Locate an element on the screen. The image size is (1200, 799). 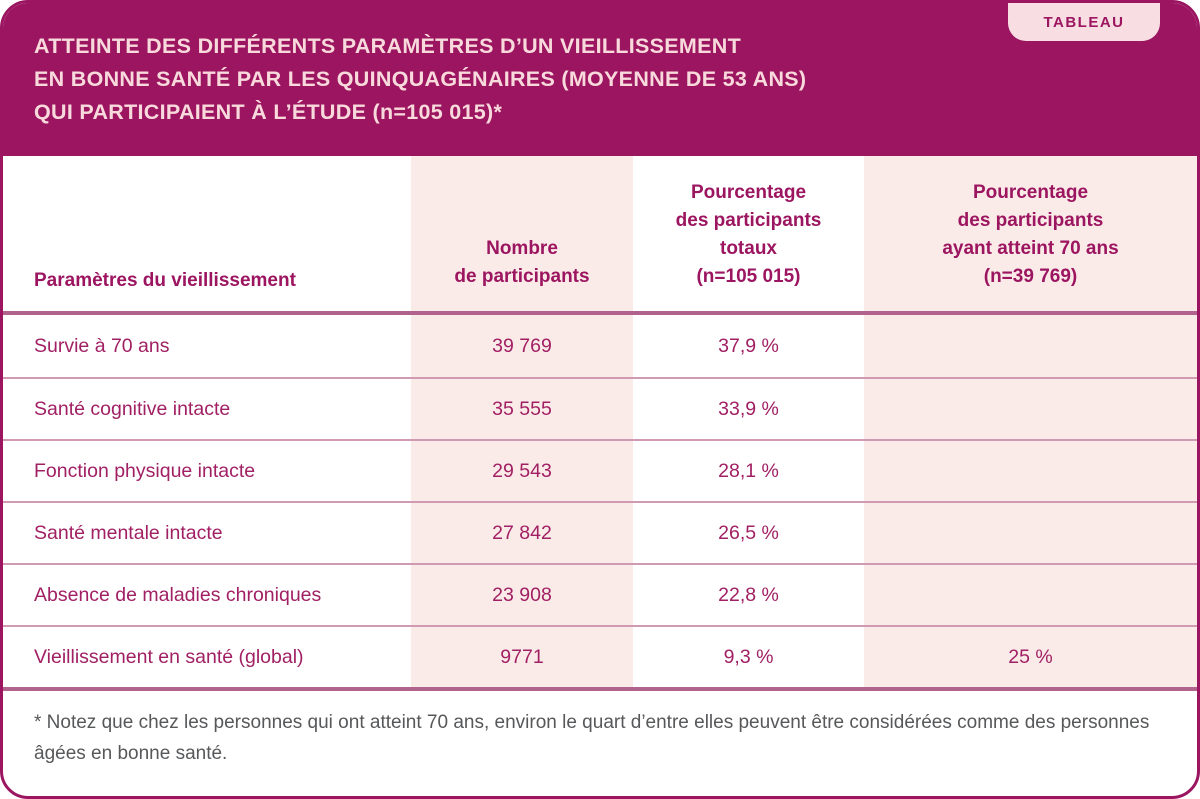
table-row: Fonction physique intacte 29 543 28,1 % is located at coordinates (600, 470).